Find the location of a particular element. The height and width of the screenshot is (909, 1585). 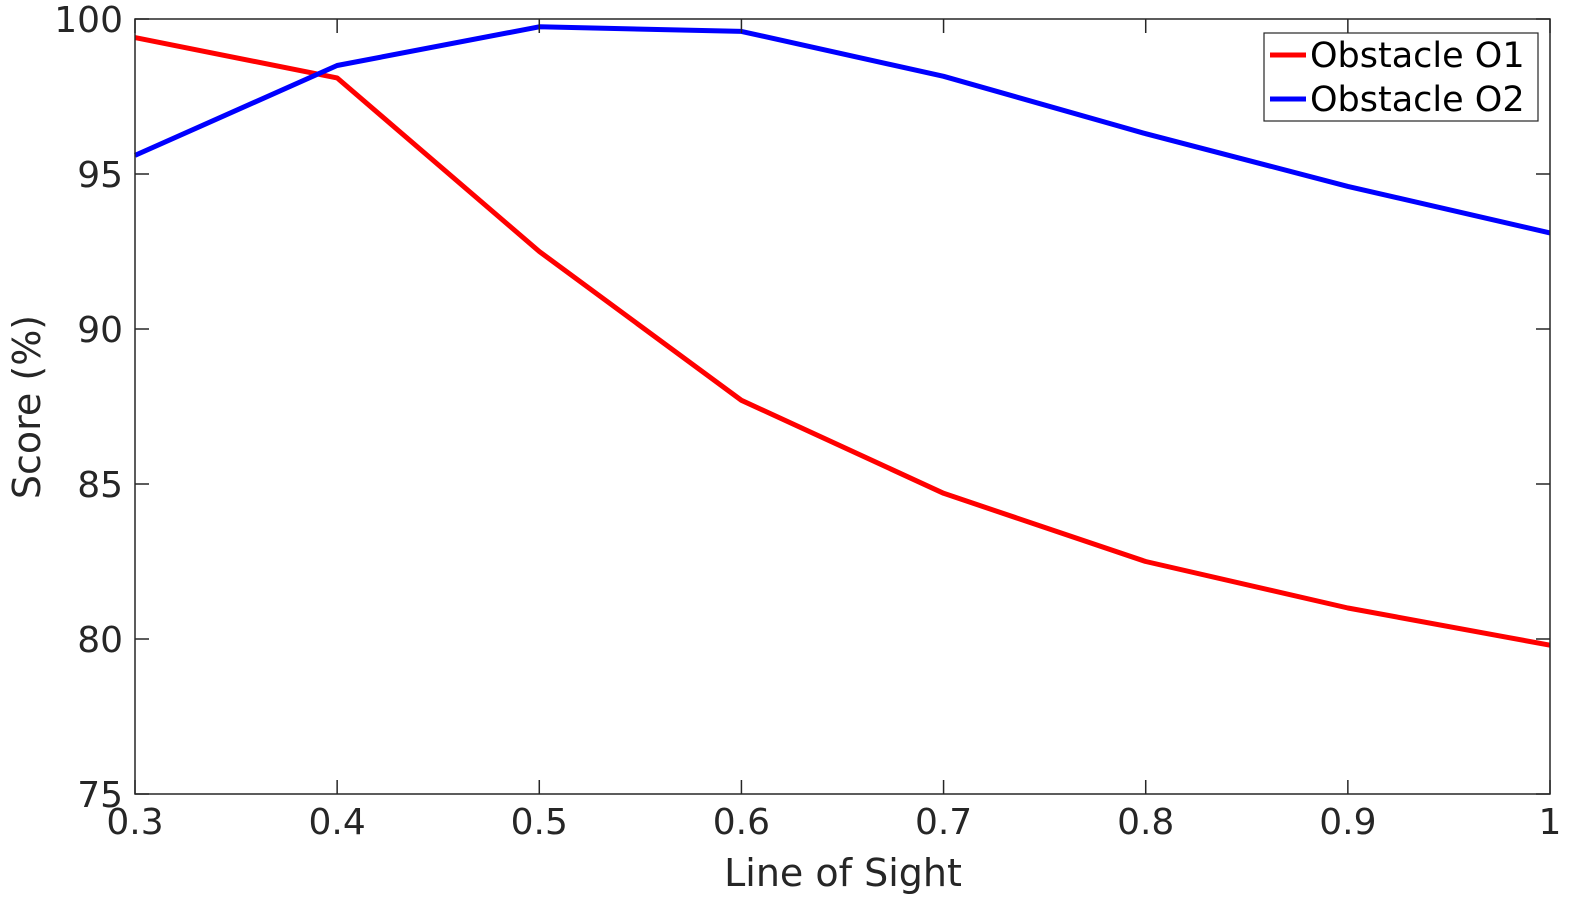

x-tick-label: 0.8 is located at coordinates (1145, 822).